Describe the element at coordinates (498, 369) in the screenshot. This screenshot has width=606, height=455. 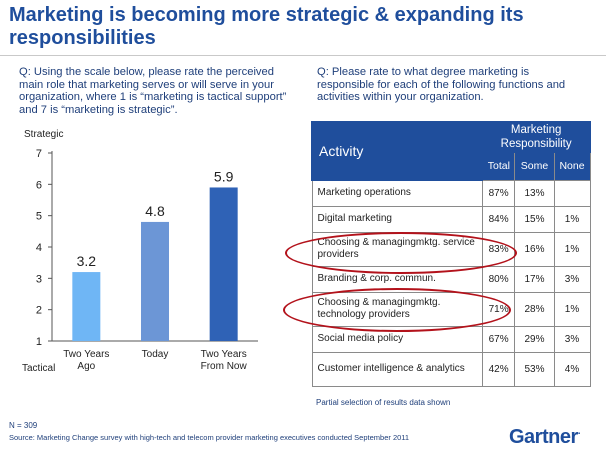
I see `total-cell: 42%` at that location.